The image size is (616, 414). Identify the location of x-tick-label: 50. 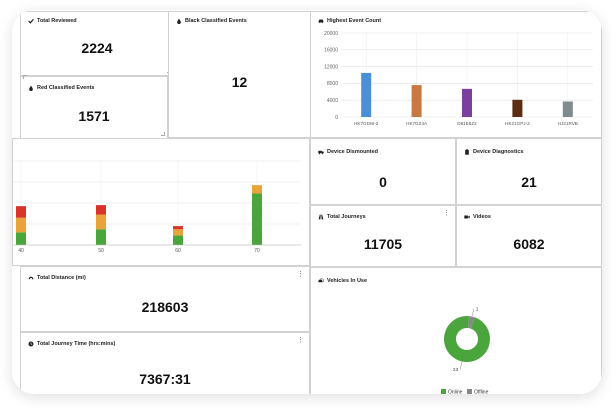
(101, 251).